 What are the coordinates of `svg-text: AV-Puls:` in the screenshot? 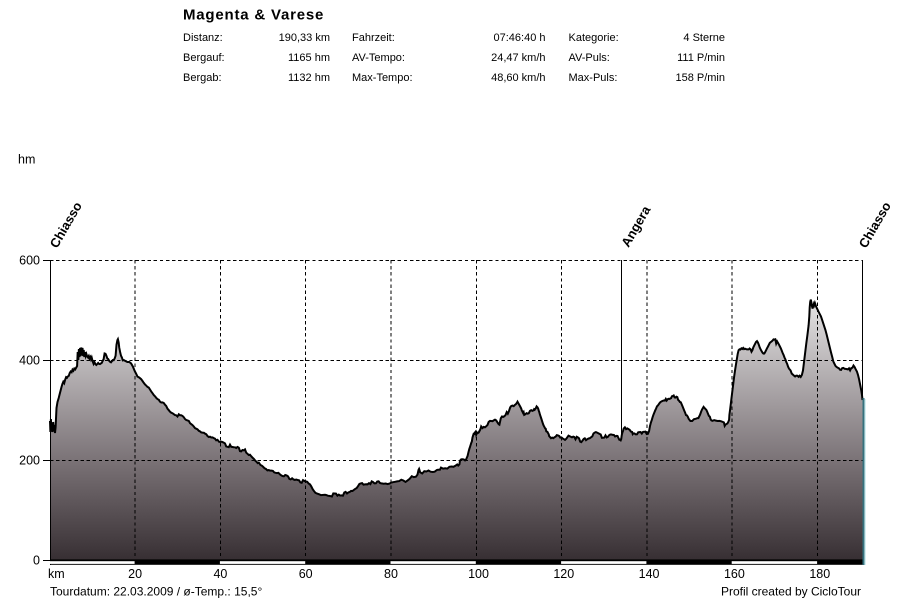 It's located at (589, 58).